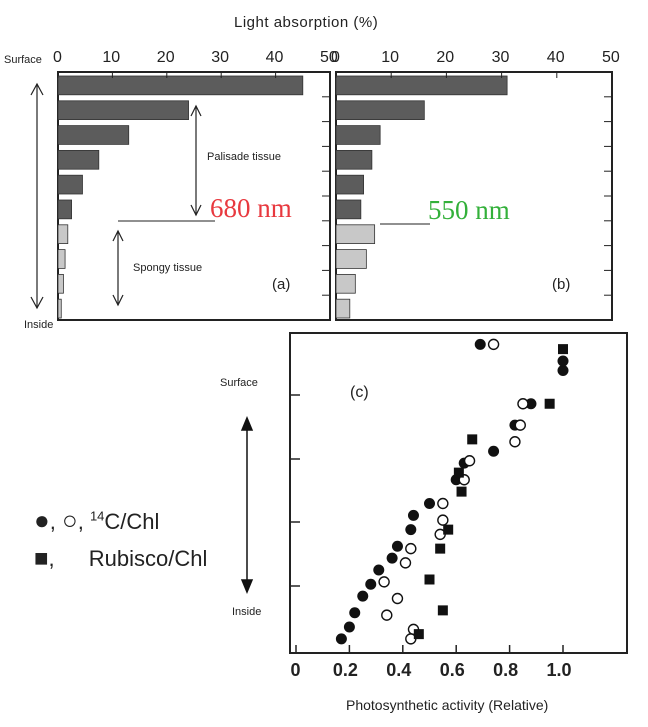 The image size is (648, 727). Describe the element at coordinates (335, 57) in the screenshot. I see `panel-b-x-tick-label-0: 0` at that location.